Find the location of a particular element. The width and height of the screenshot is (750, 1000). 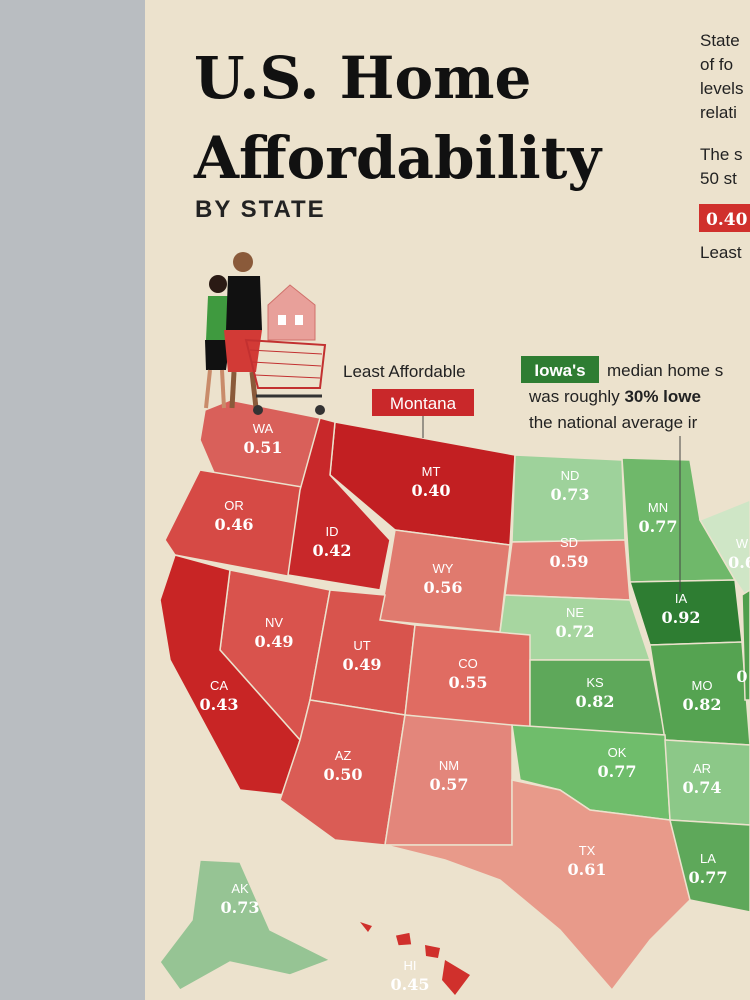

intro-line: 50 st is located at coordinates (718, 178).